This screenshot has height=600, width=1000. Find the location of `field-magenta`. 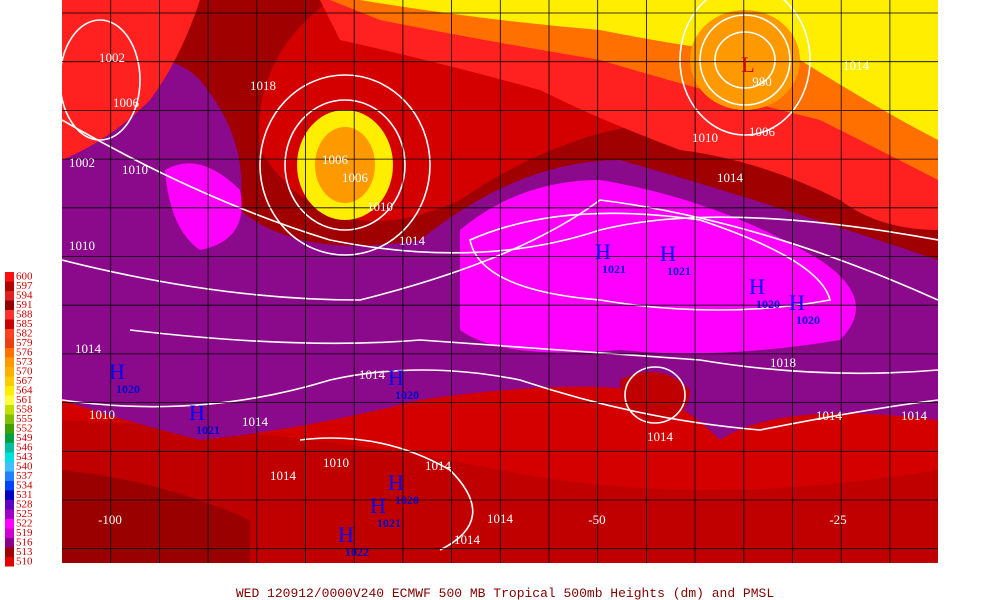

field-magenta is located at coordinates (658, 267).